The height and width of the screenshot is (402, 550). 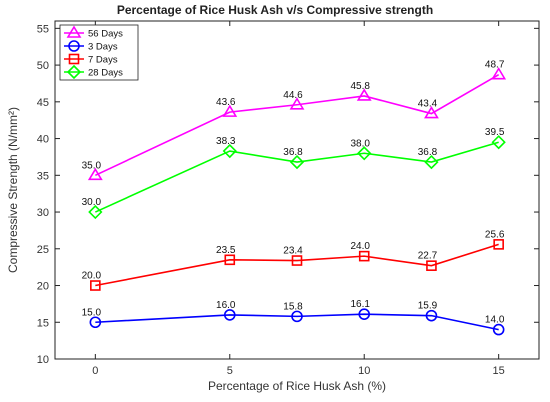 I want to click on x-tick-label: 15, so click(x=499, y=371).